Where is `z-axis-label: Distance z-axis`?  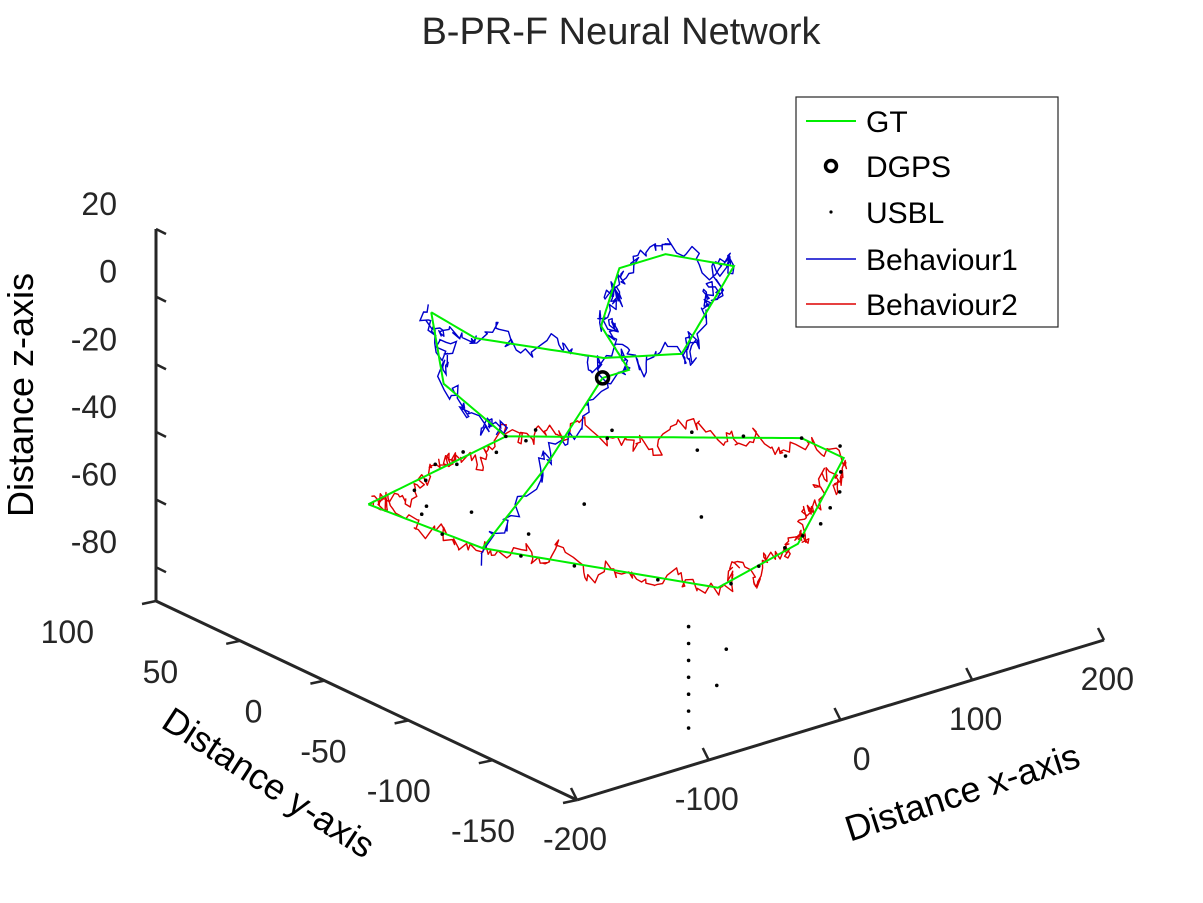 z-axis-label: Distance z-axis is located at coordinates (20, 395).